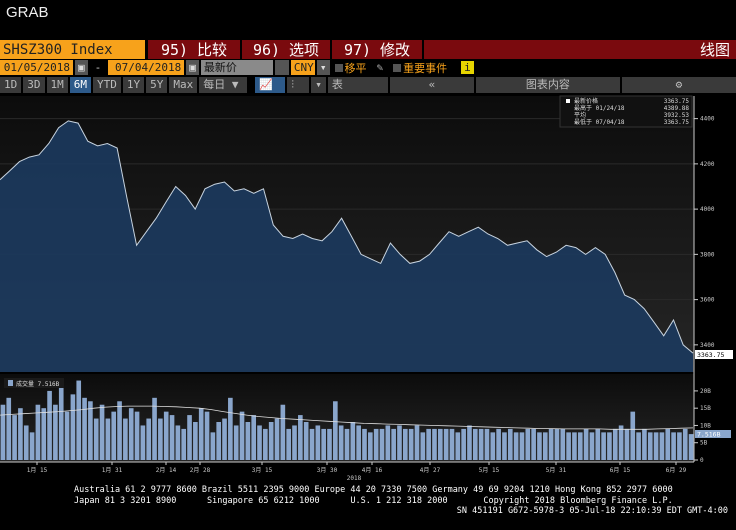 This screenshot has width=736, height=530. I want to click on volume-tick-label: 15B, so click(705, 408).